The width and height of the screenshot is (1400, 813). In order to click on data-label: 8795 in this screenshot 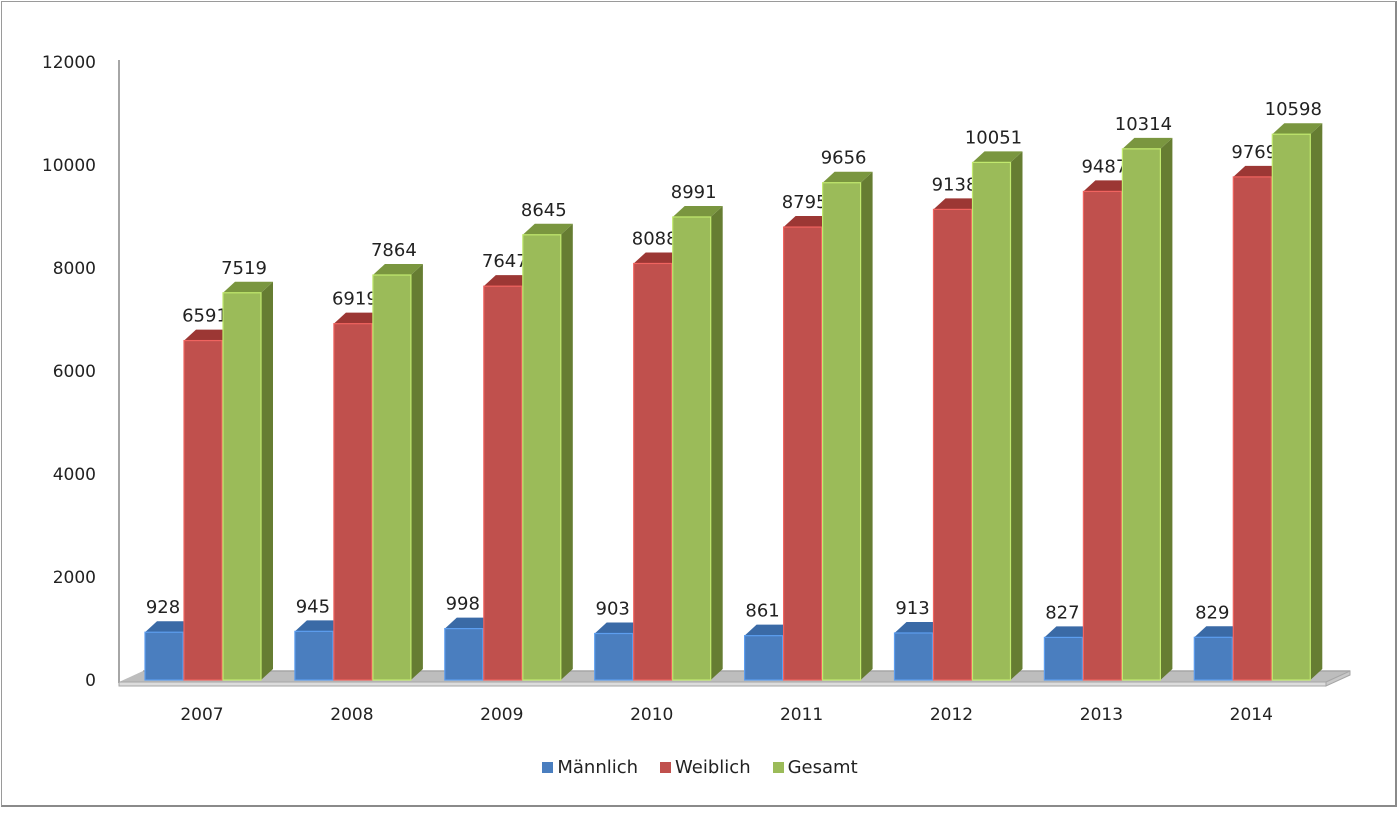, I will do `click(805, 202)`.